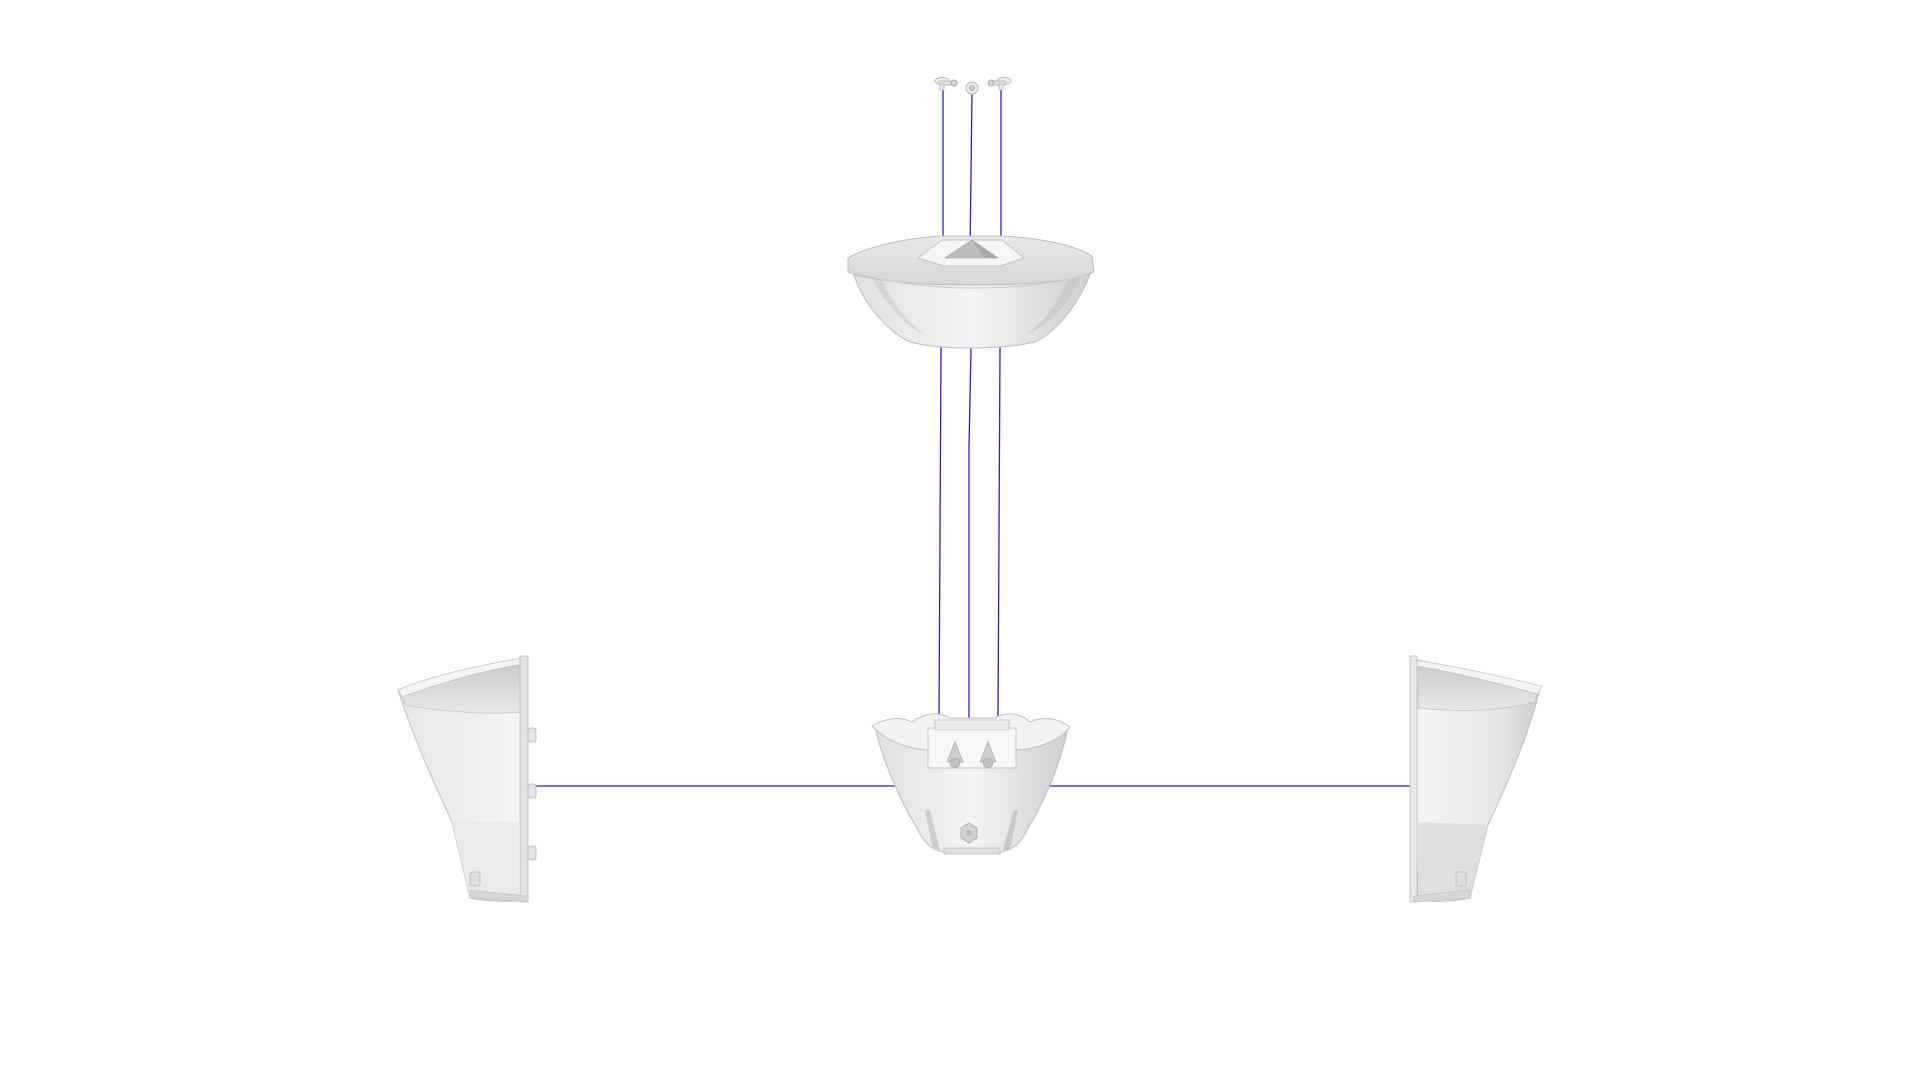 This screenshot has width=1920, height=1080. Describe the element at coordinates (971, 784) in the screenshot. I see `center-hub` at that location.